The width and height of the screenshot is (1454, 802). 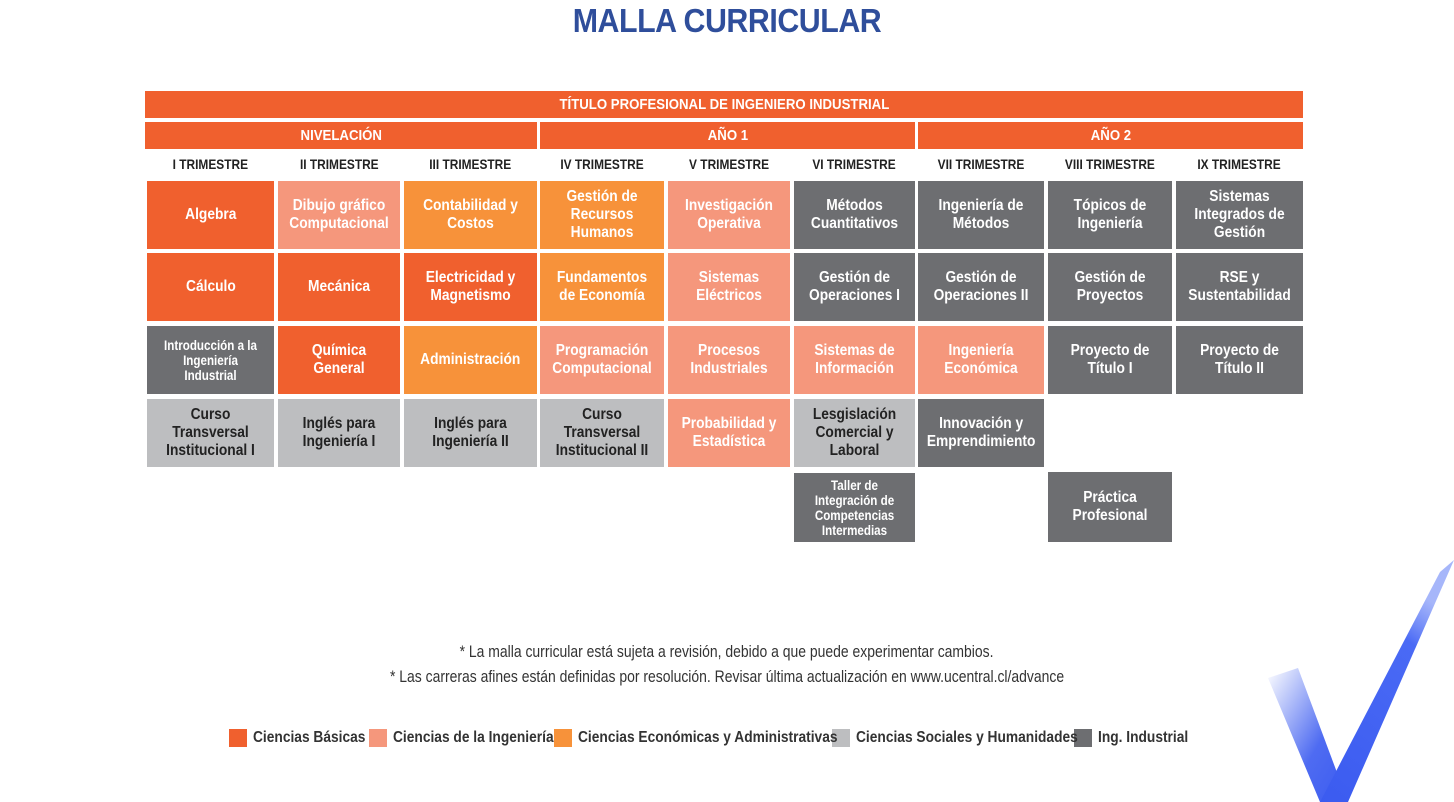 I want to click on course-cell: Sistemas de Información, so click(x=854, y=360).